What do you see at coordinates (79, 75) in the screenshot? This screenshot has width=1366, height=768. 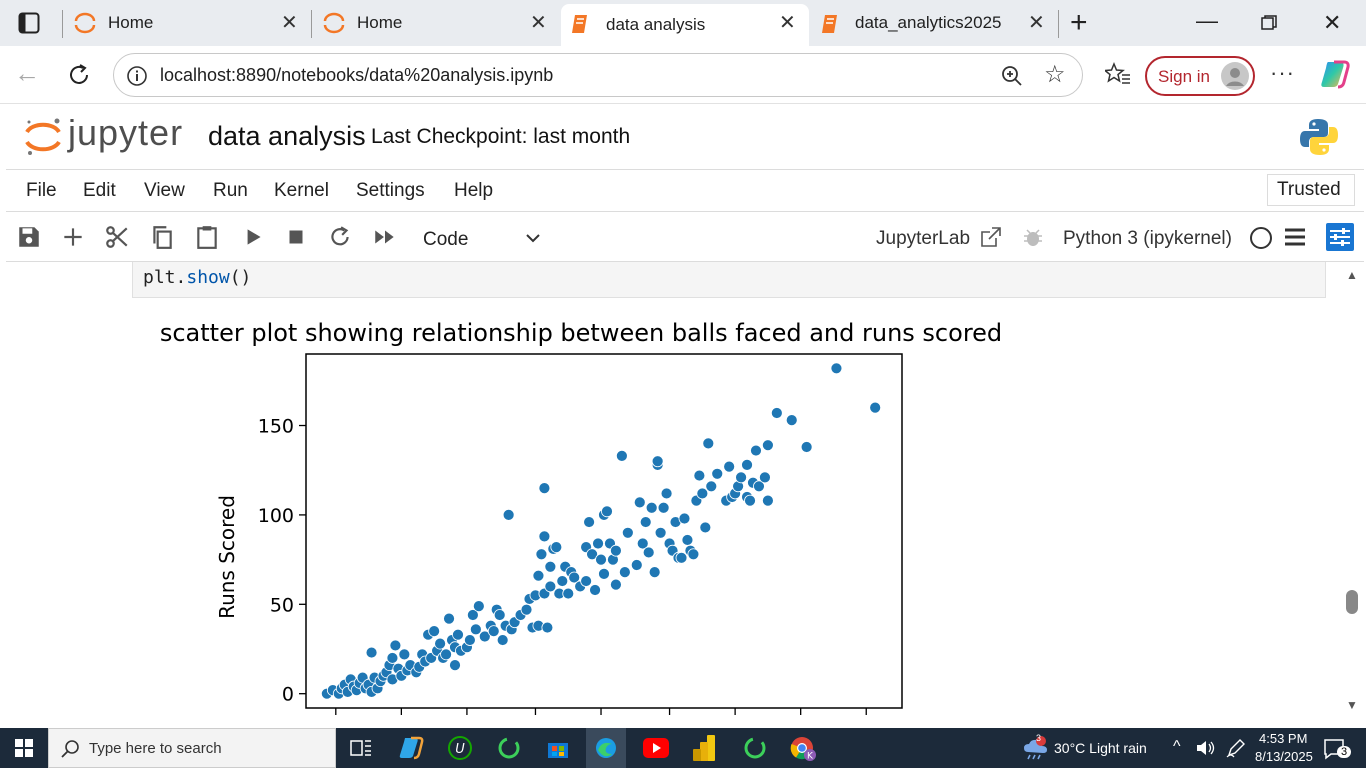 I see `refresh-icon` at bounding box center [79, 75].